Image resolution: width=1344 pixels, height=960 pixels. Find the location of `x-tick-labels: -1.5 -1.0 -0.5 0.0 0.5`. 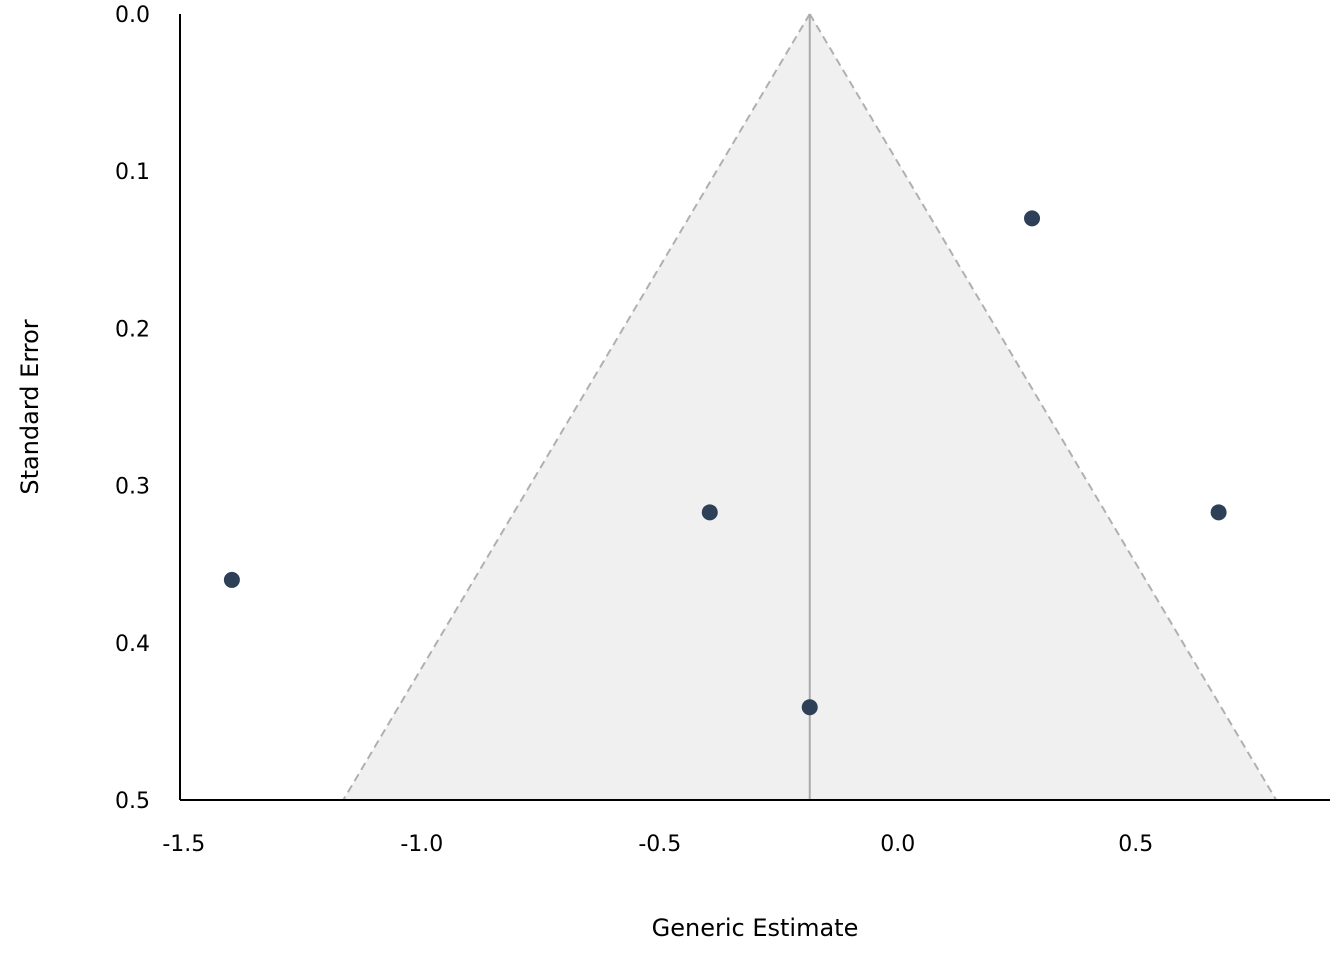

x-tick-labels: -1.5 -1.0 -0.5 0.0 0.5 is located at coordinates (657, 844).